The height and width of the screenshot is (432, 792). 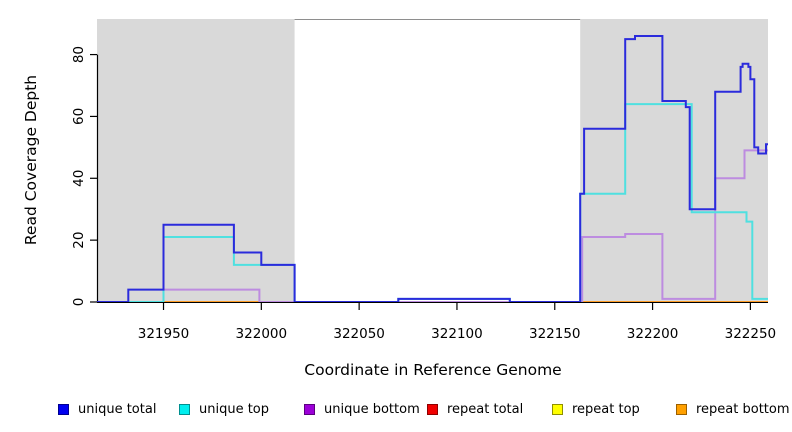 I want to click on y-tick-label: 40, so click(x=79, y=178).